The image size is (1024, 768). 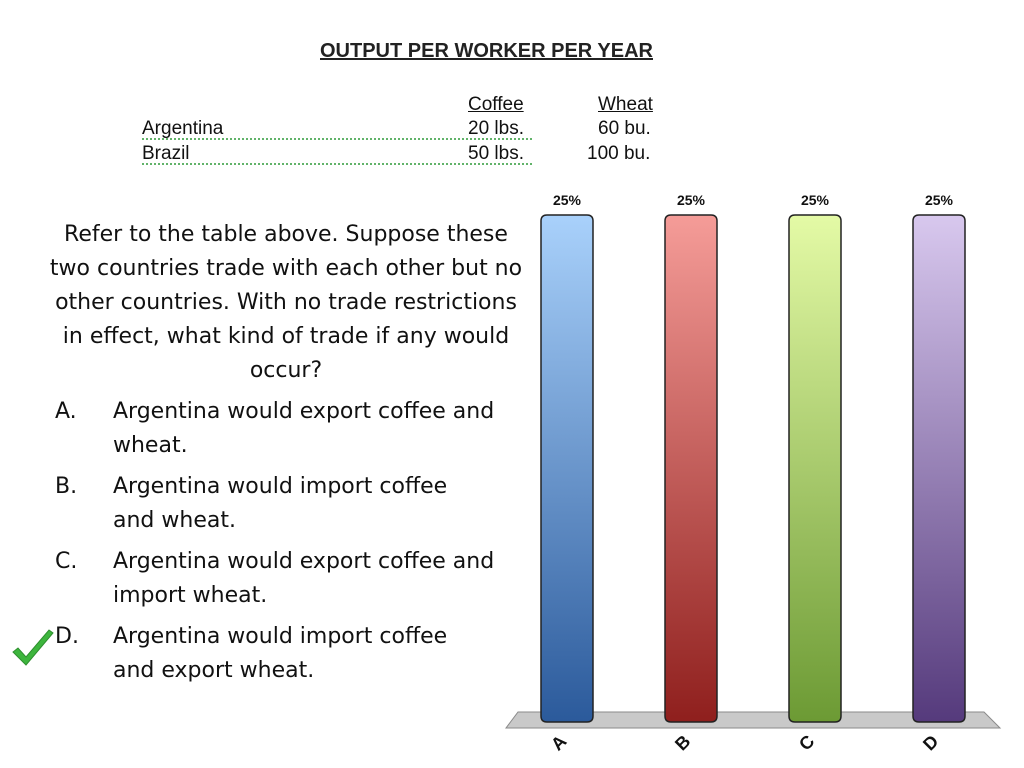 I want to click on bar-a, so click(x=567, y=468).